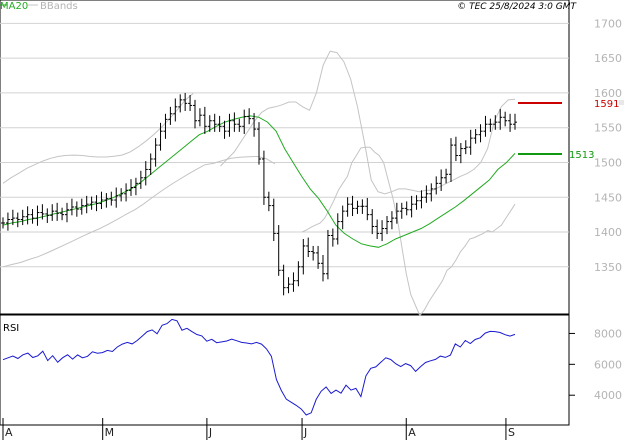 The image size is (627, 440). Describe the element at coordinates (606, 104) in the screenshot. I see `upper-band-value: 1591` at that location.